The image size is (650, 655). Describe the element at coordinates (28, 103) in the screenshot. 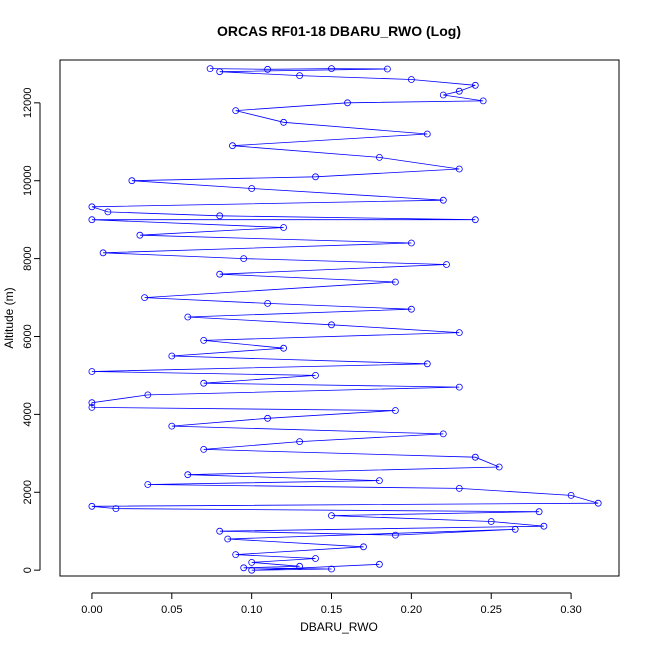

I see `y-tick-label: 12000` at that location.